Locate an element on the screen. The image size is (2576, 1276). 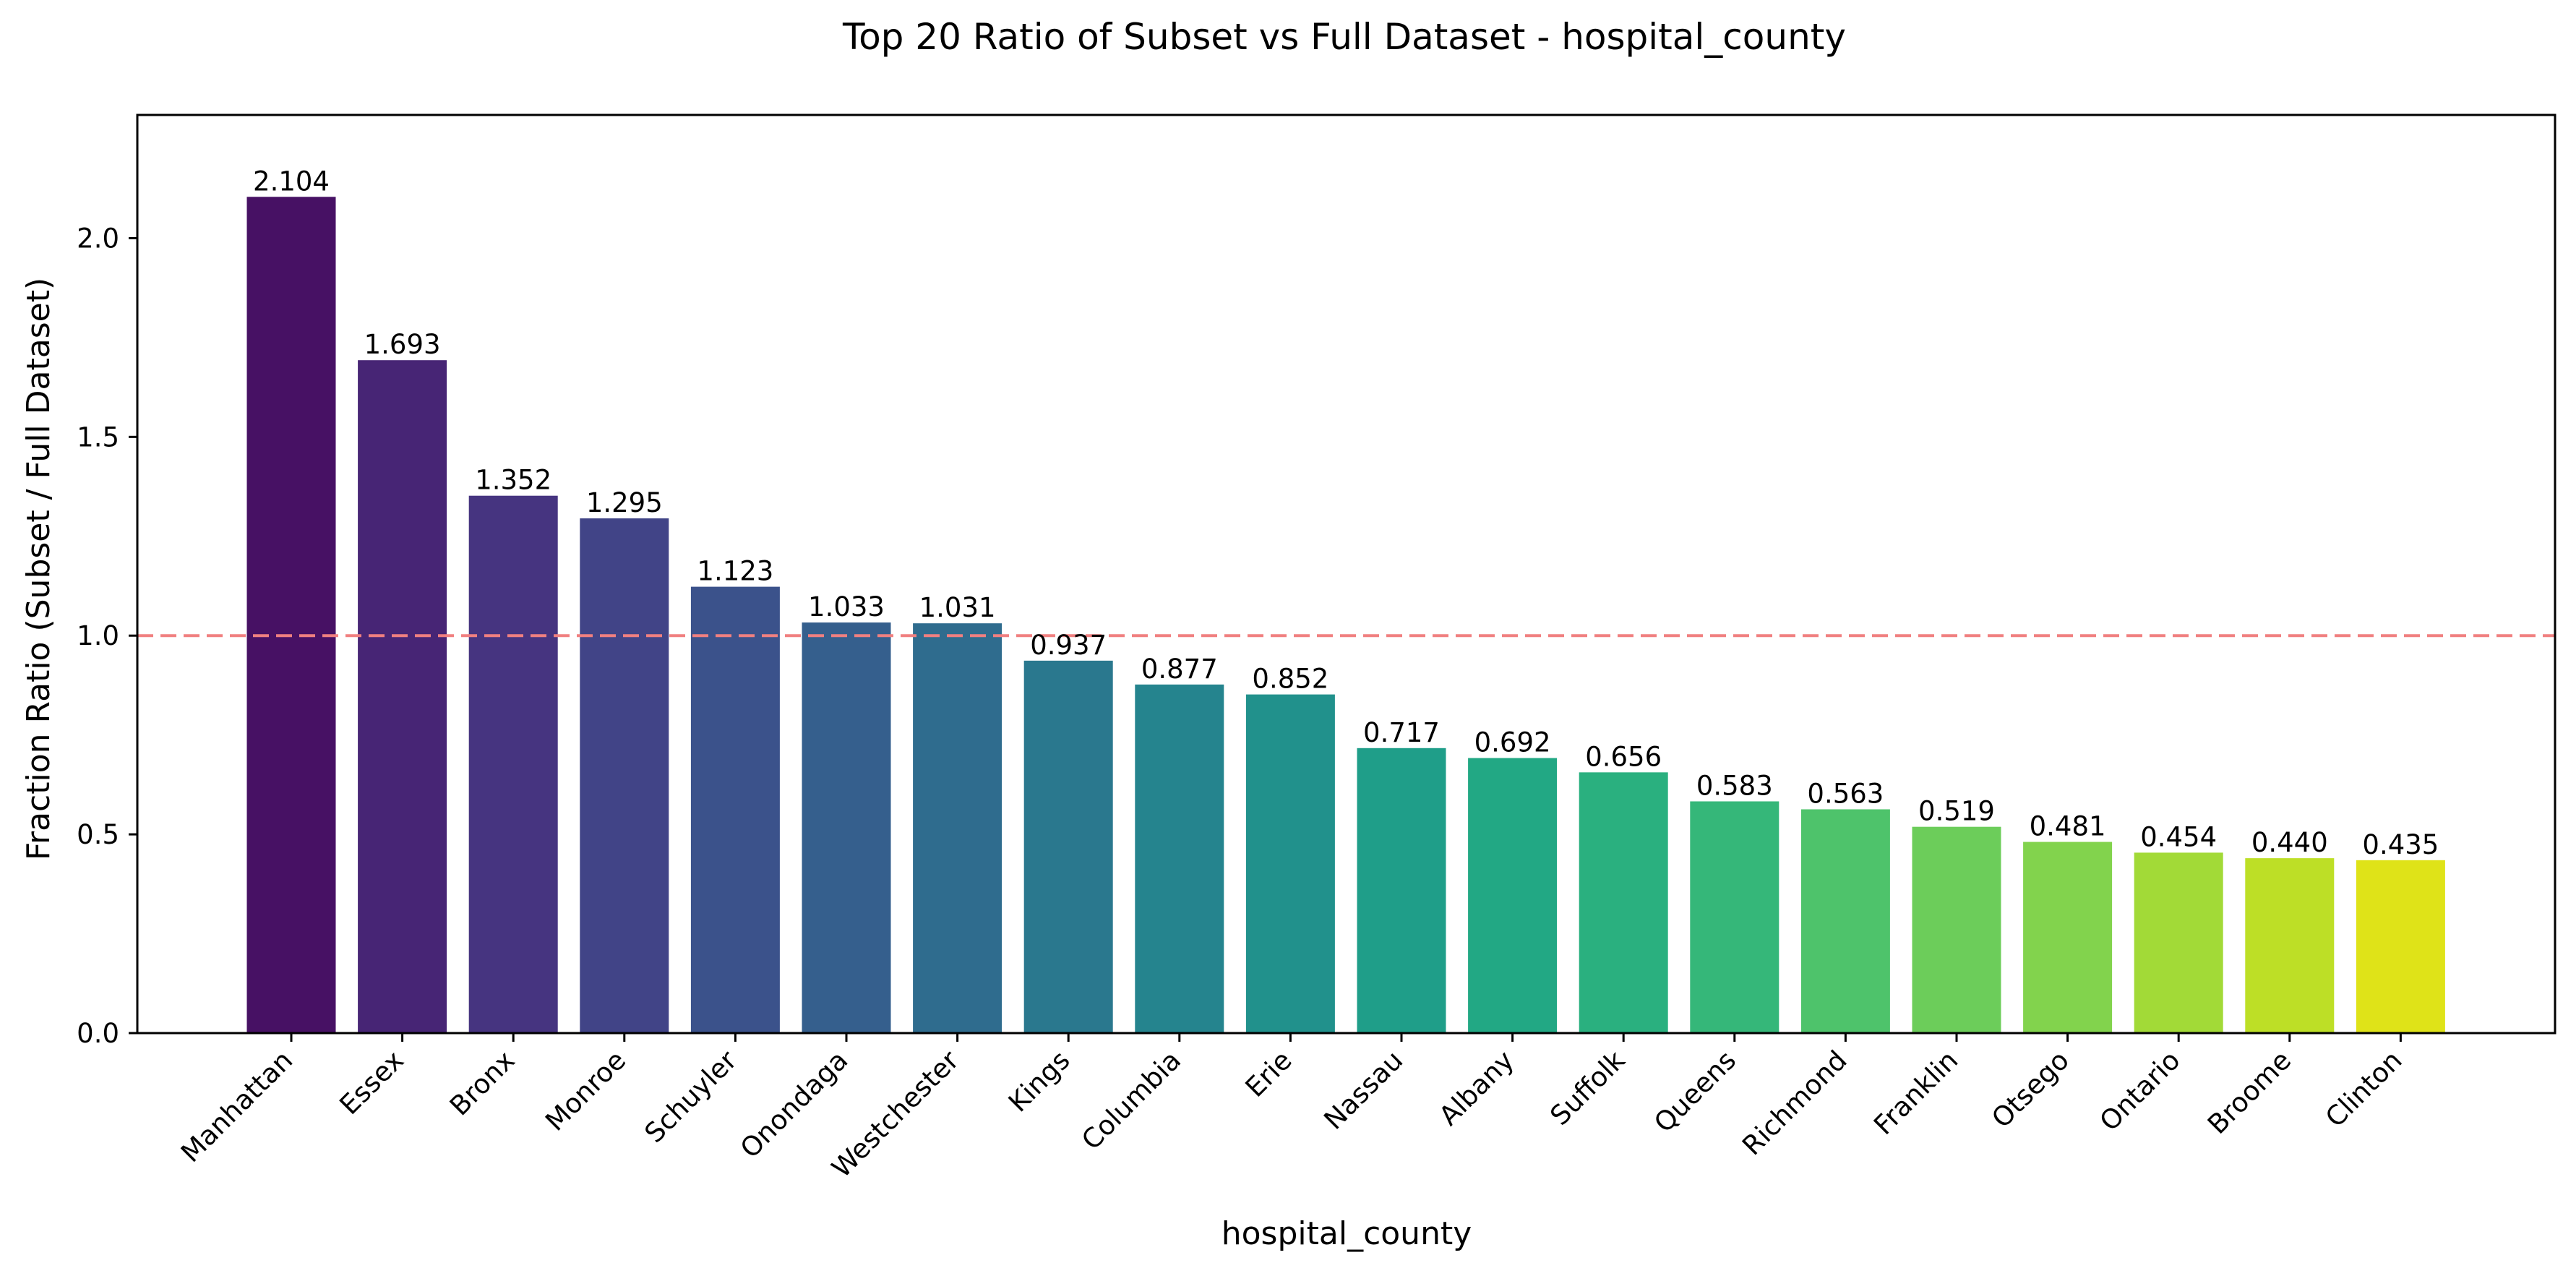
bar-franklin is located at coordinates (1957, 929).